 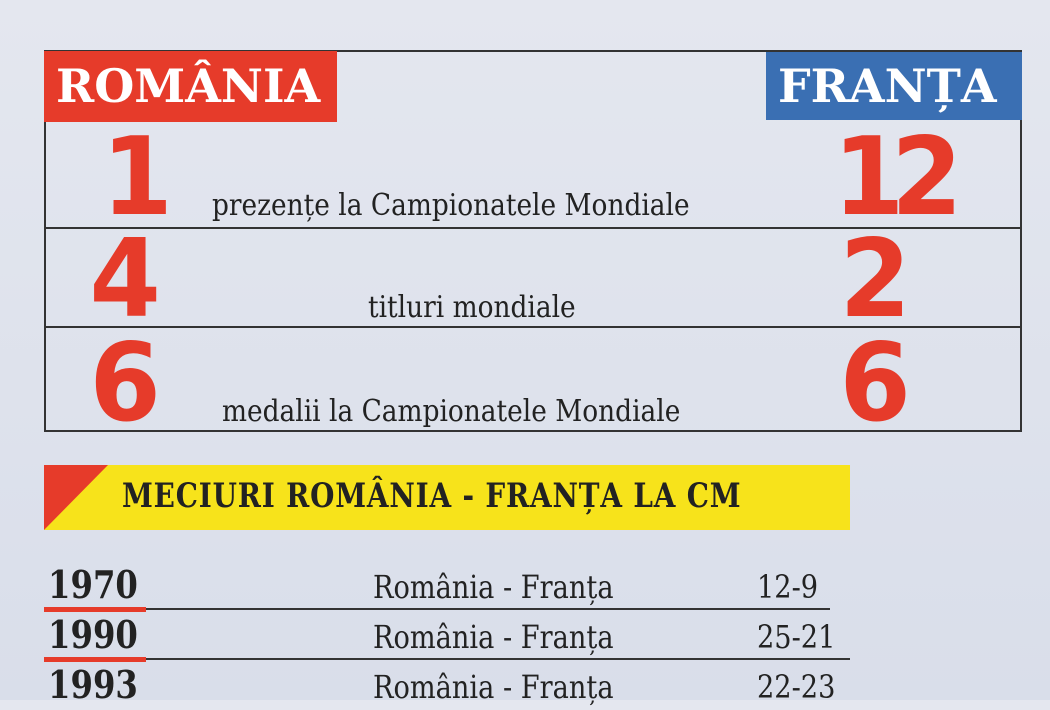 What do you see at coordinates (190, 86) in the screenshot?
I see `romania-header: ROMÂNIA` at bounding box center [190, 86].